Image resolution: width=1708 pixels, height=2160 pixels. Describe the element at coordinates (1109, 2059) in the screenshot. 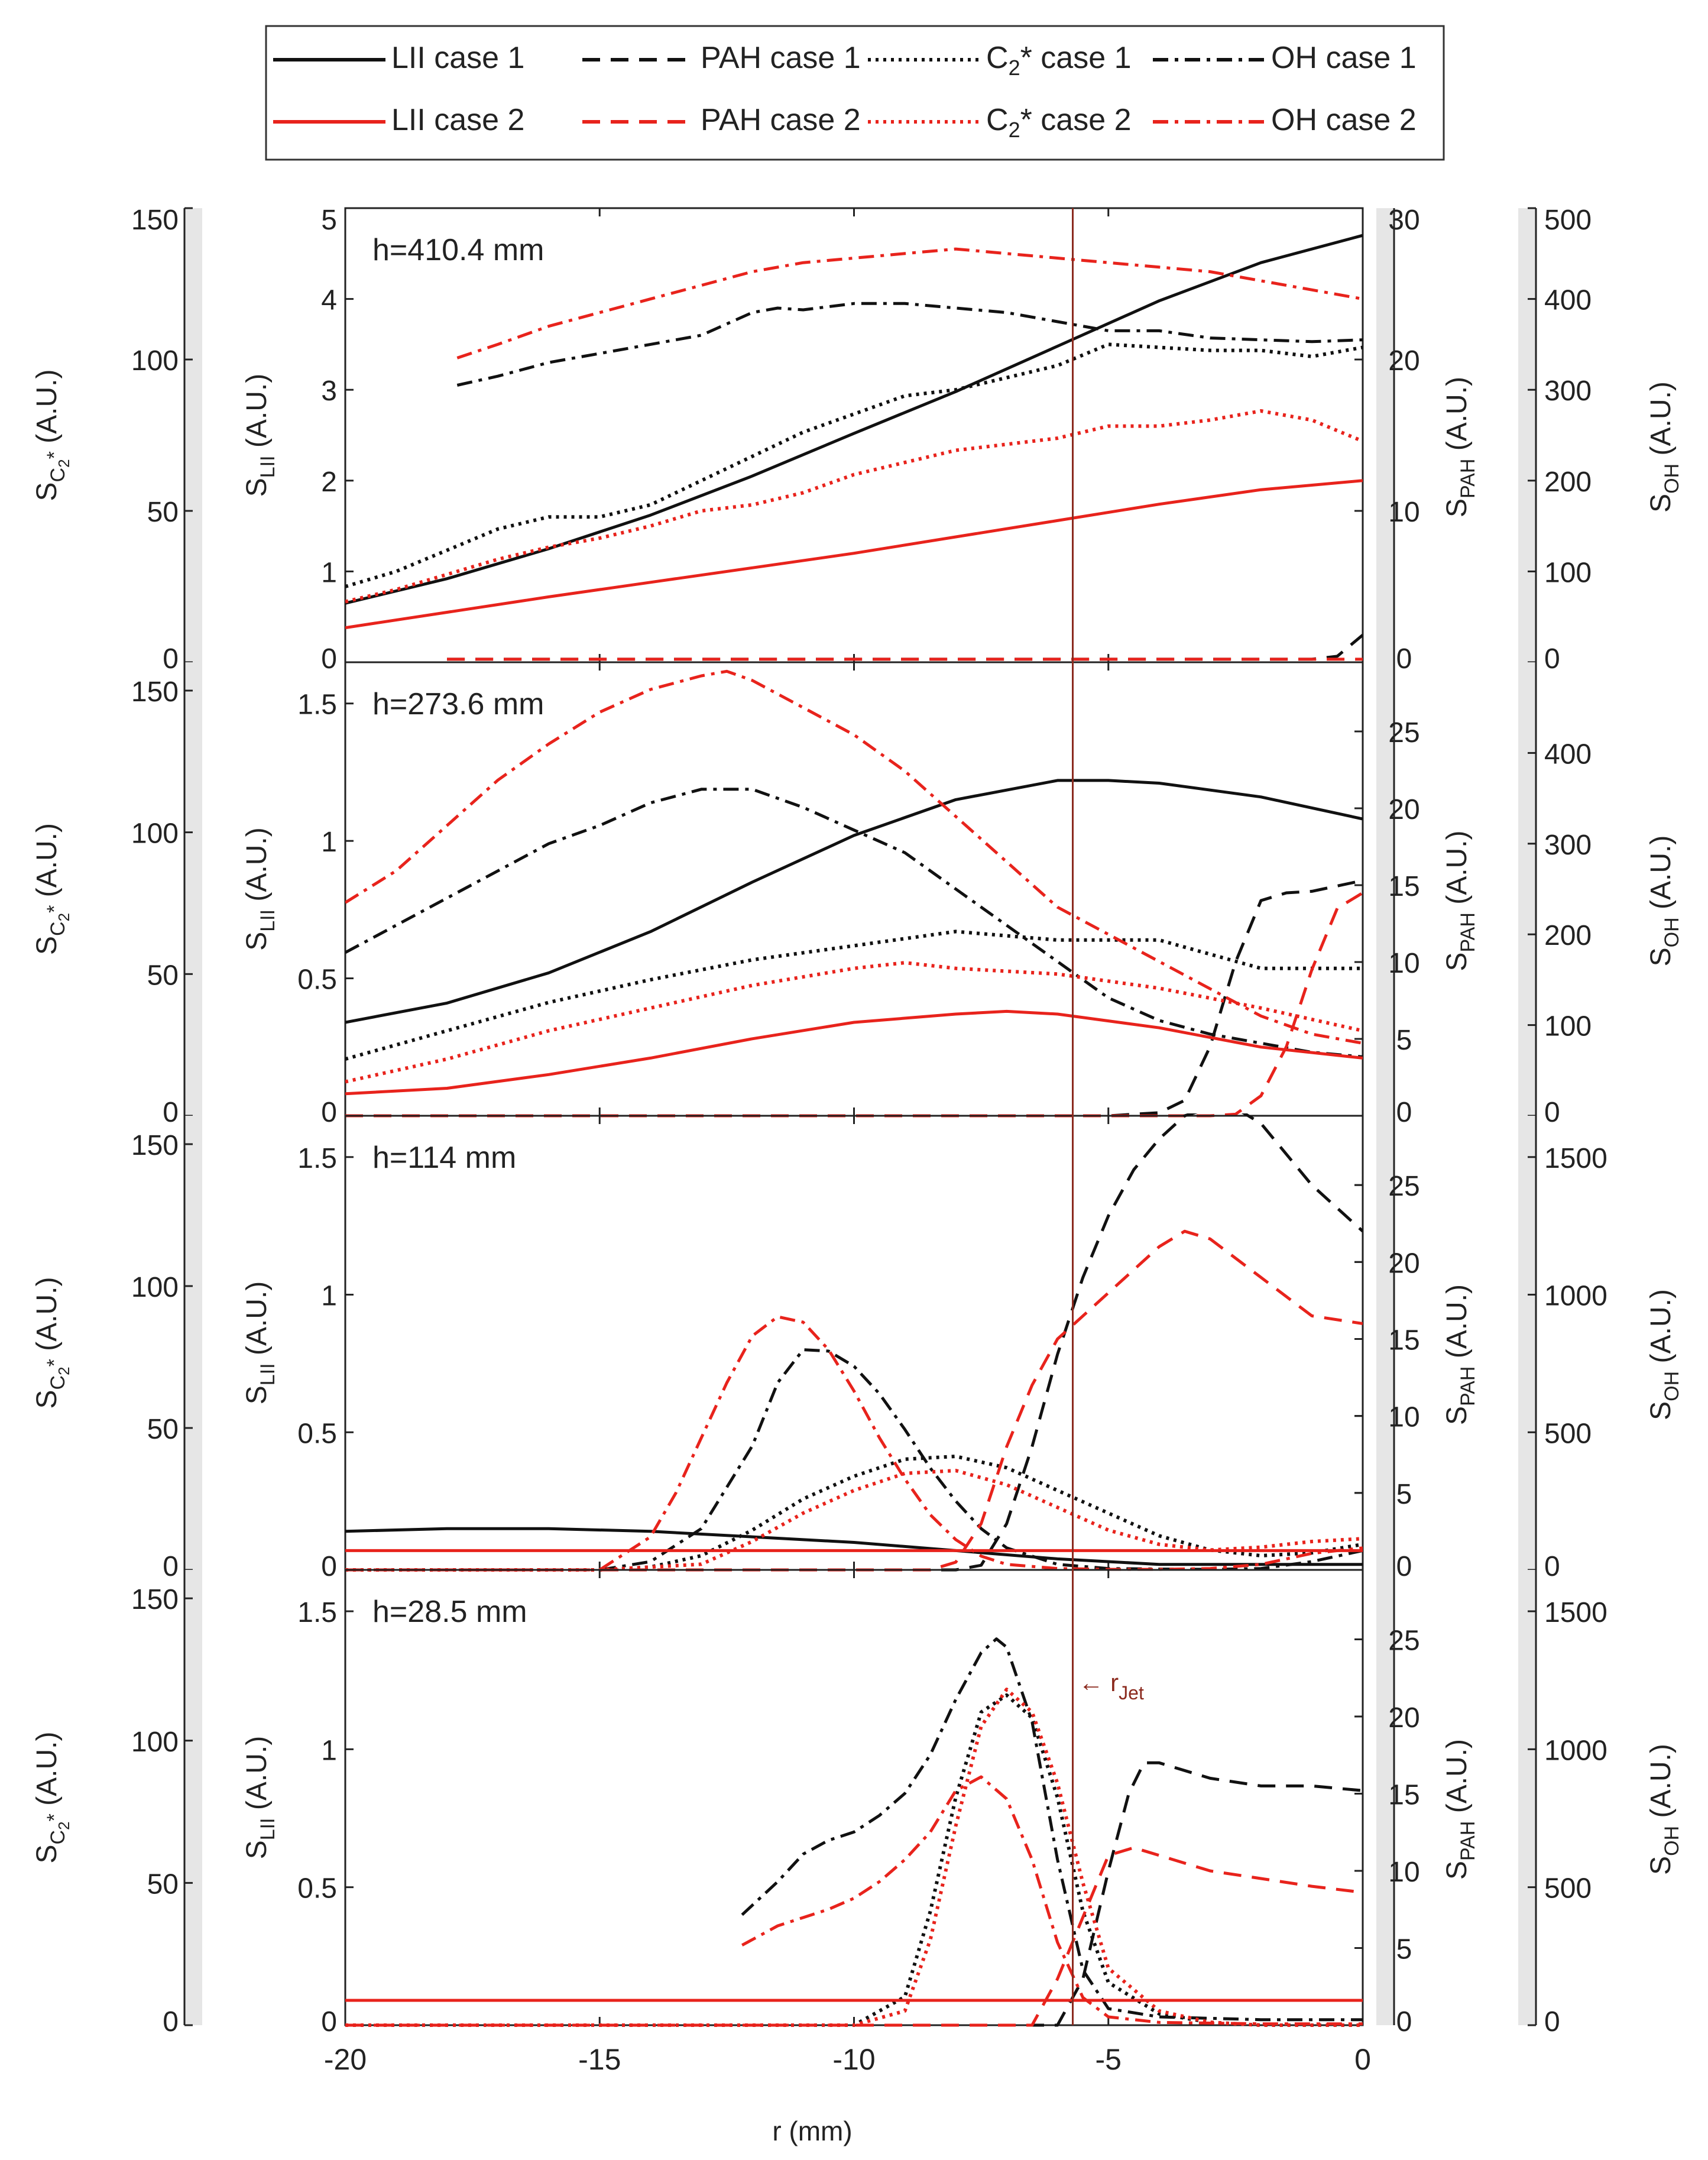

I see `x-tick-label: -5` at that location.